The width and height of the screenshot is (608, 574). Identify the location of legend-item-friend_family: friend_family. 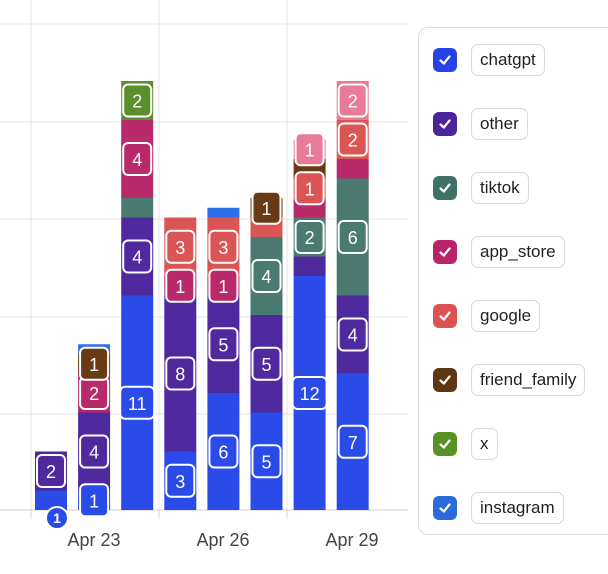
(509, 380).